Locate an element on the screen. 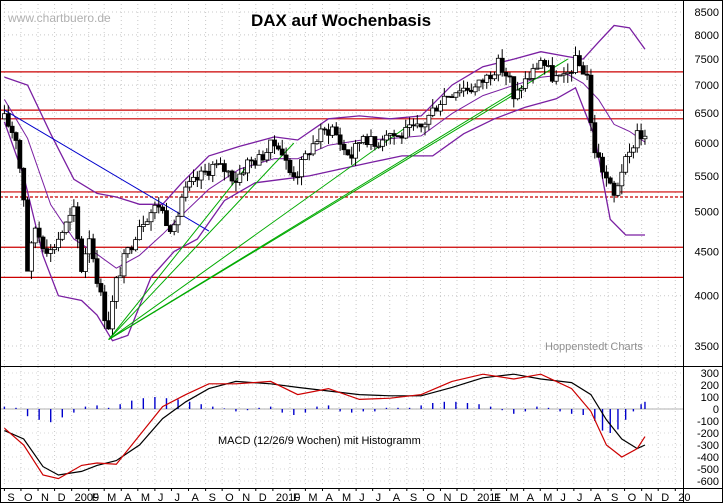 The height and width of the screenshot is (503, 723). x-tick-label: 20 is located at coordinates (684, 497).